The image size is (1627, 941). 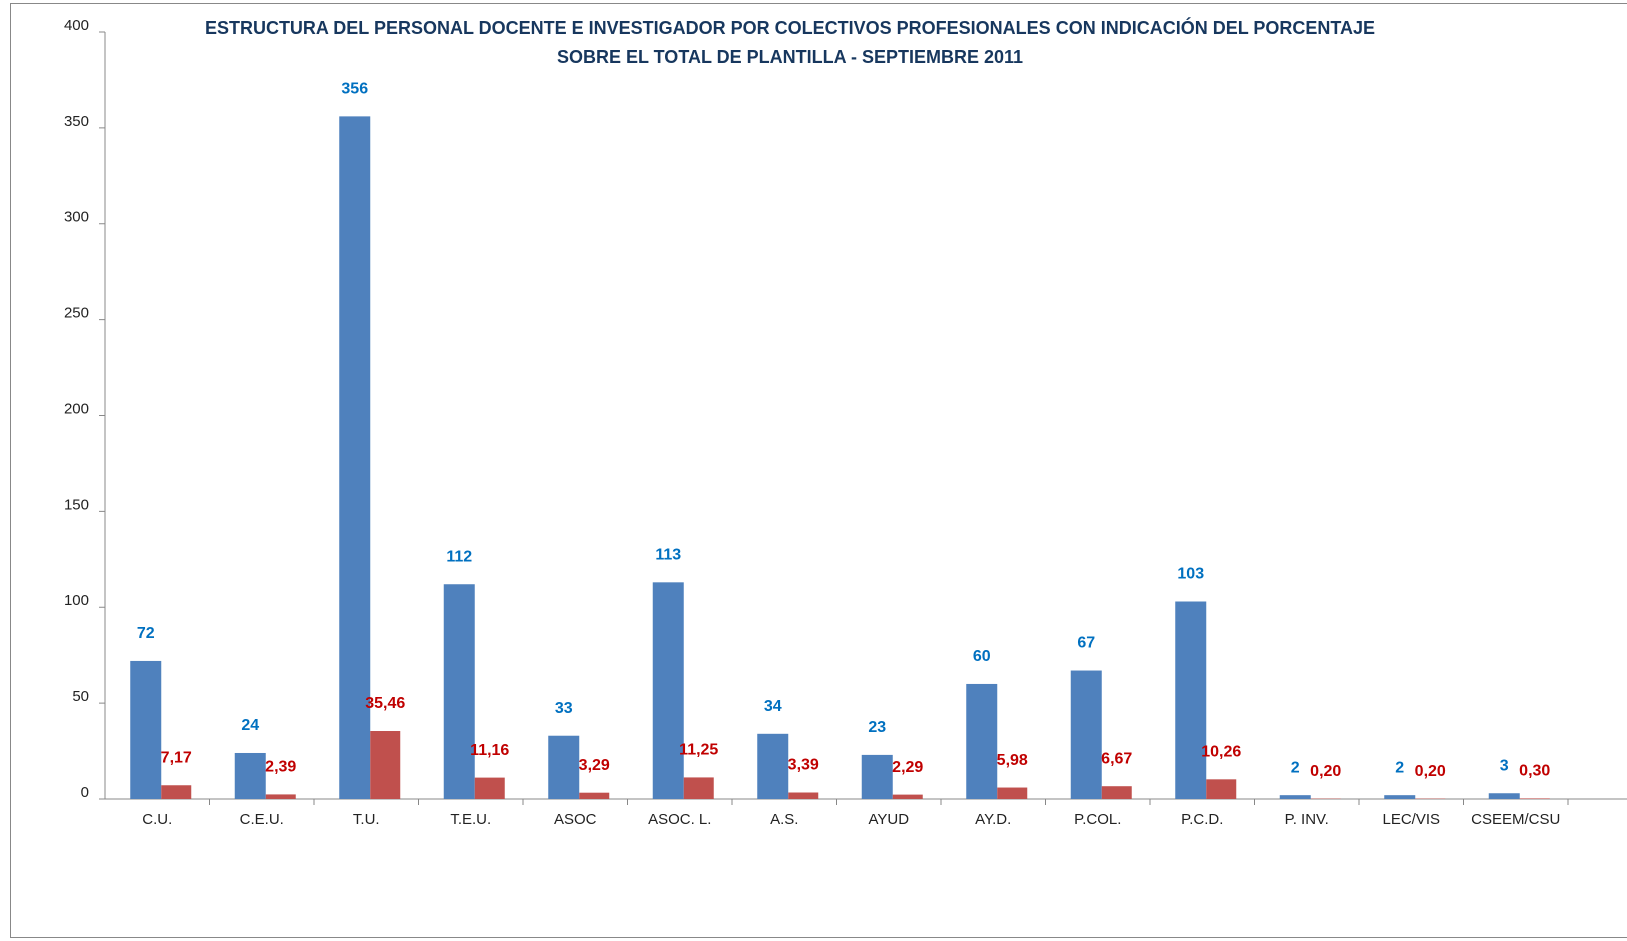 What do you see at coordinates (1116, 758) in the screenshot?
I see `data-label: 6,67` at bounding box center [1116, 758].